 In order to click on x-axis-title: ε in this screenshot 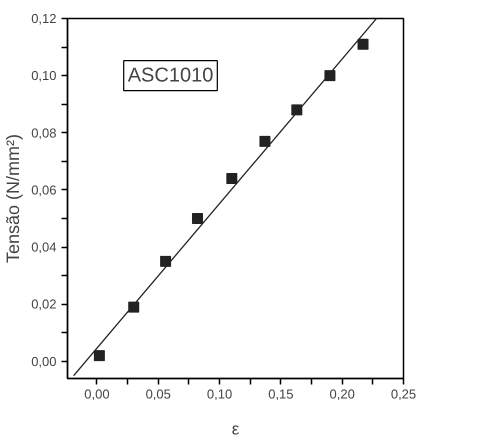, I will do `click(236, 429)`.